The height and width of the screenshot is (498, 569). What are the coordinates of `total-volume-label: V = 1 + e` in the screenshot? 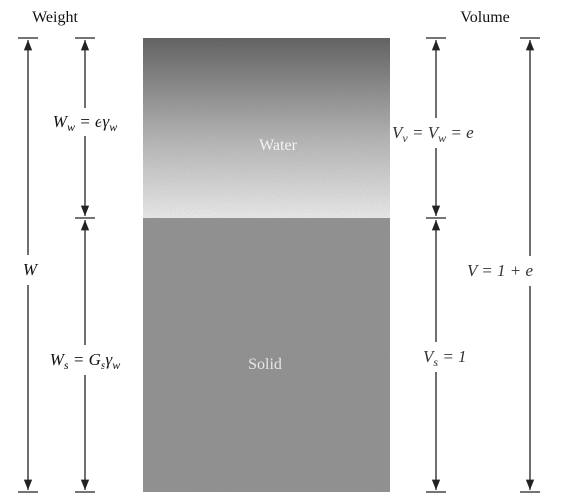 It's located at (500, 270).